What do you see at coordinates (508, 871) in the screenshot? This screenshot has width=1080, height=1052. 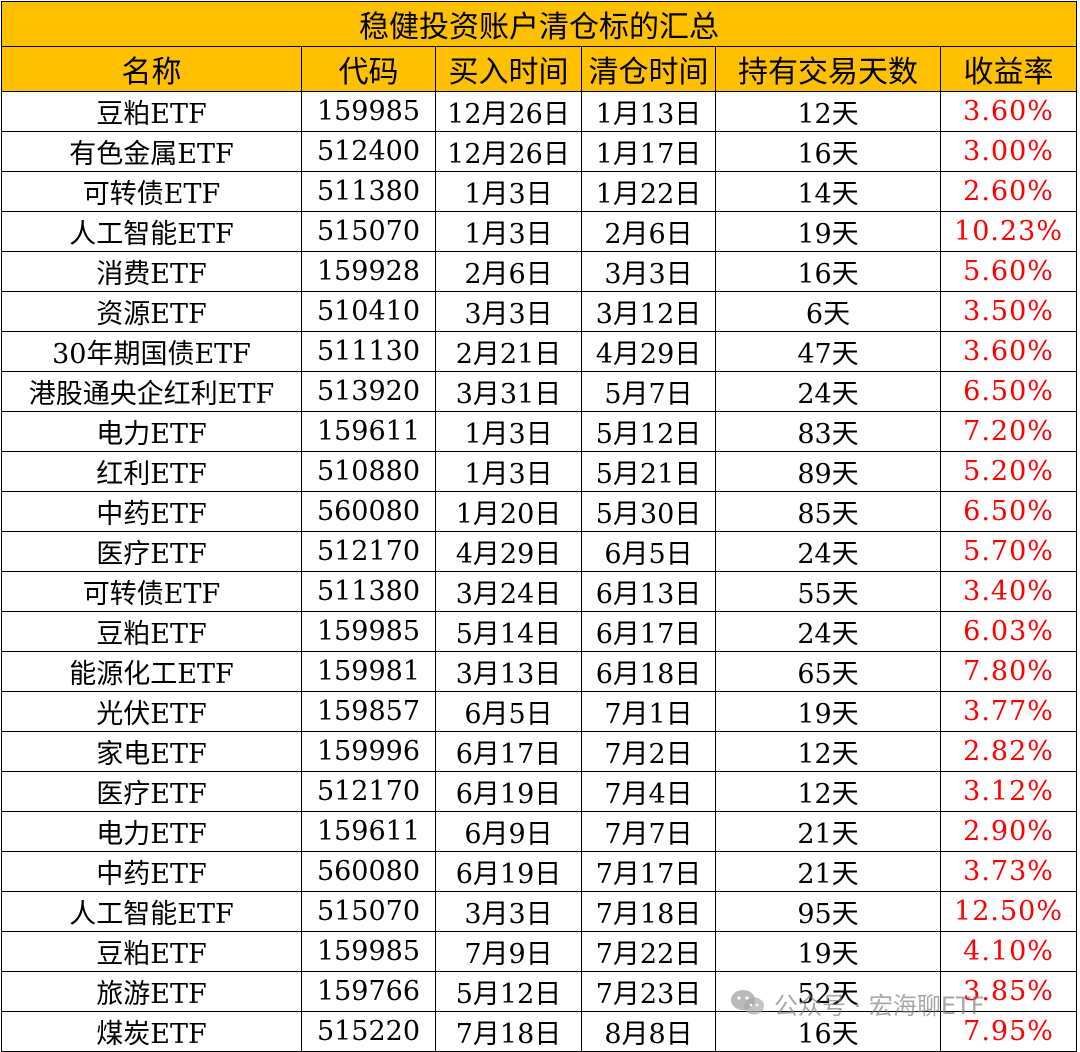 I see `cell-buy-date: 6月19日` at bounding box center [508, 871].